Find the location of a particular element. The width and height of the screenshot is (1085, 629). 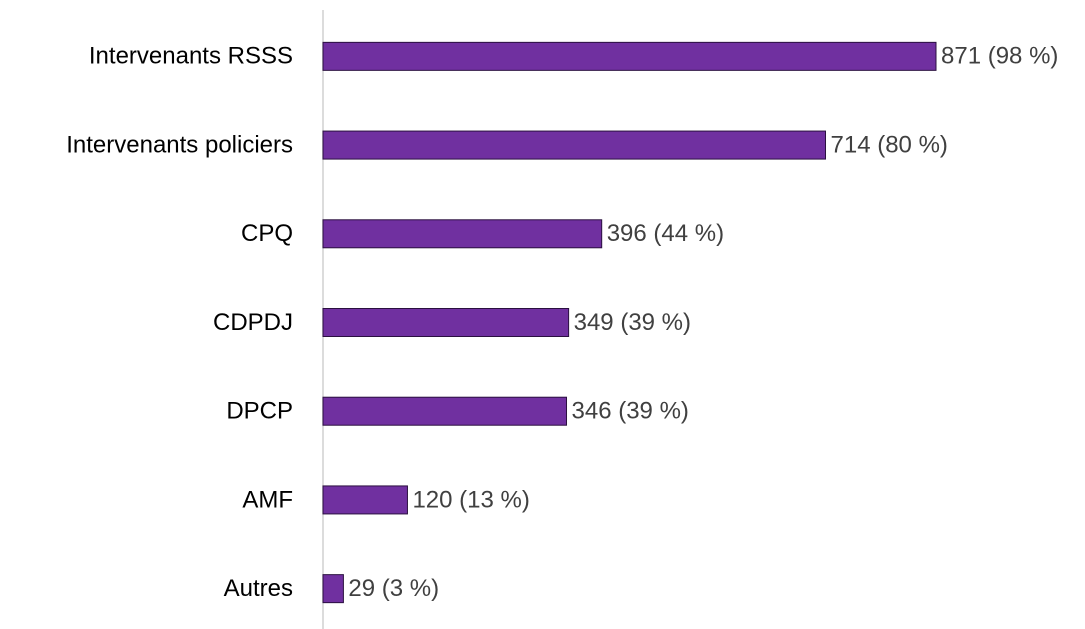

value-label: 714 (80 %) is located at coordinates (889, 144).